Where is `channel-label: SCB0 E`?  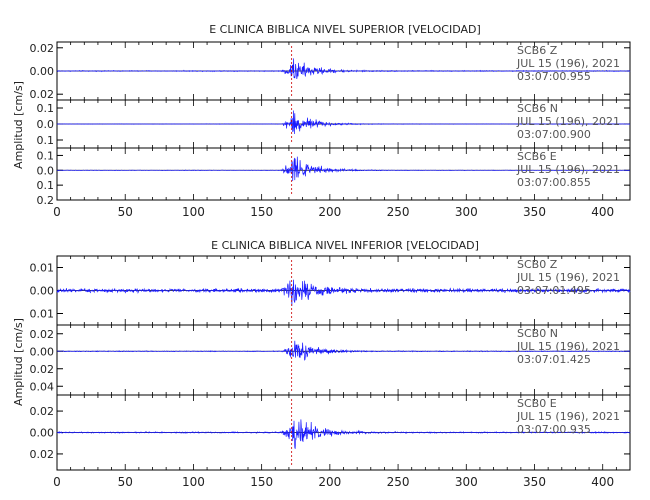 channel-label: SCB0 E is located at coordinates (537, 403).